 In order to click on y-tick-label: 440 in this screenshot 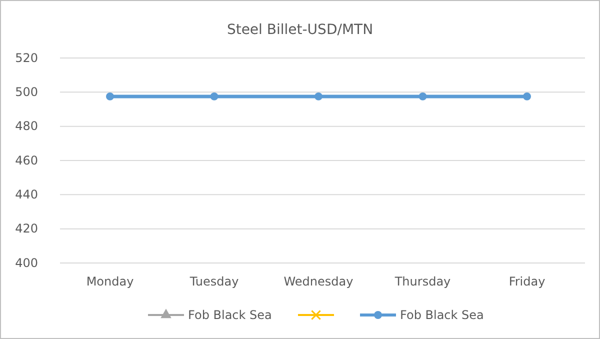, I will do `click(26, 195)`.